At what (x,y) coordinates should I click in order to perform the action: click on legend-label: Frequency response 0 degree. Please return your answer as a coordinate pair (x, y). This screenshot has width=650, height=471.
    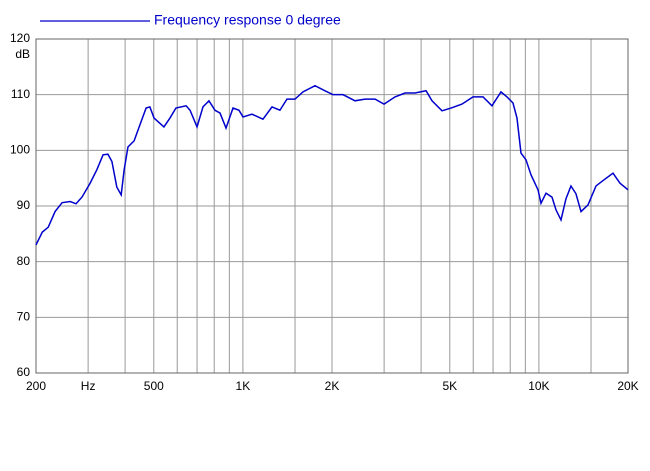
    Looking at the image, I should click on (247, 20).